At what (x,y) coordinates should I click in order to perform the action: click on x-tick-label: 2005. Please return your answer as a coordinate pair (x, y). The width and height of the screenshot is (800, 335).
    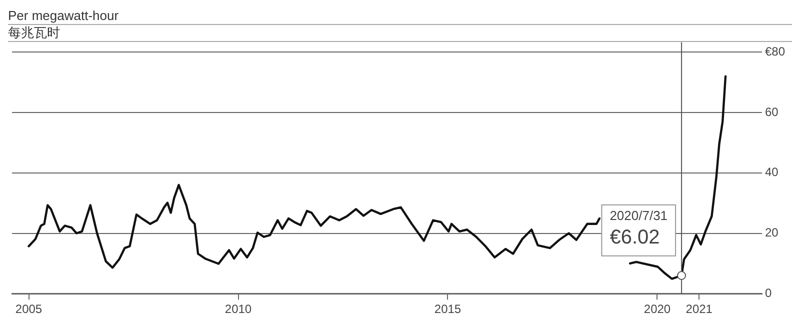
    Looking at the image, I should click on (28, 309).